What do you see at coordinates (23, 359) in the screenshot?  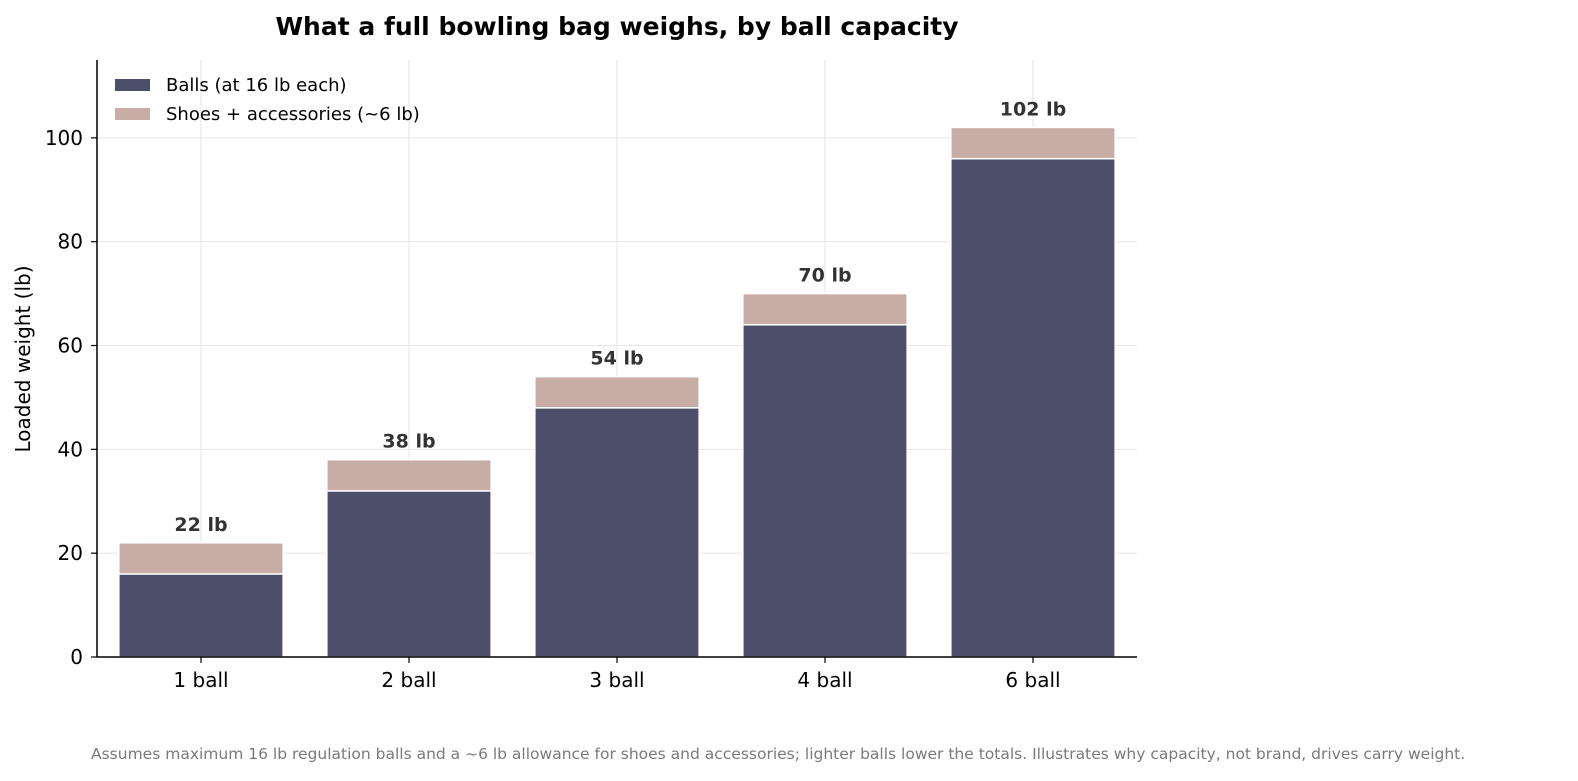 I see `y-axis-label: Loaded weight (lb)` at bounding box center [23, 359].